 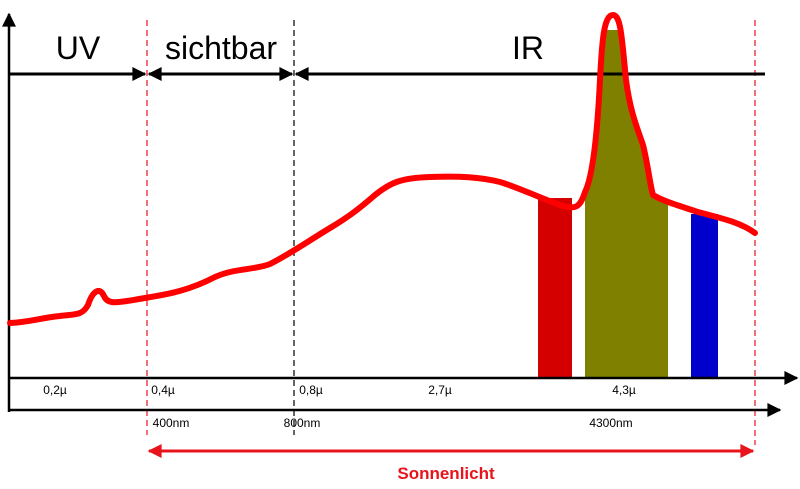 I want to click on band-red, so click(x=555, y=288).